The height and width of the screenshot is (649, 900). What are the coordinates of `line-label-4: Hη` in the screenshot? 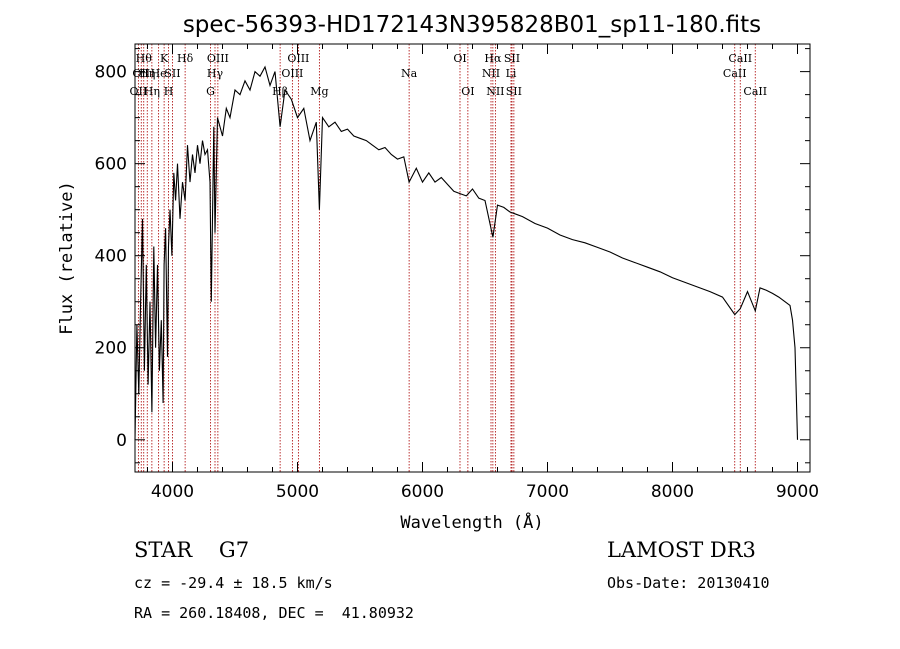 It's located at (152, 91).